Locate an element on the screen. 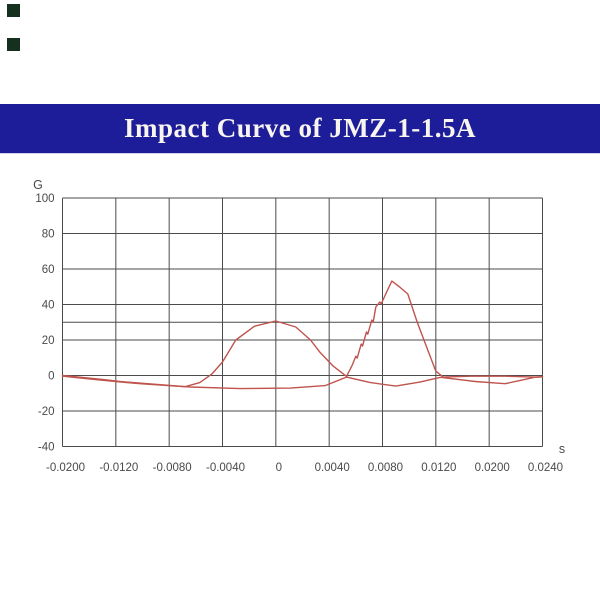 The width and height of the screenshot is (600, 605). x-tick-label: 0.0080 is located at coordinates (385, 468).